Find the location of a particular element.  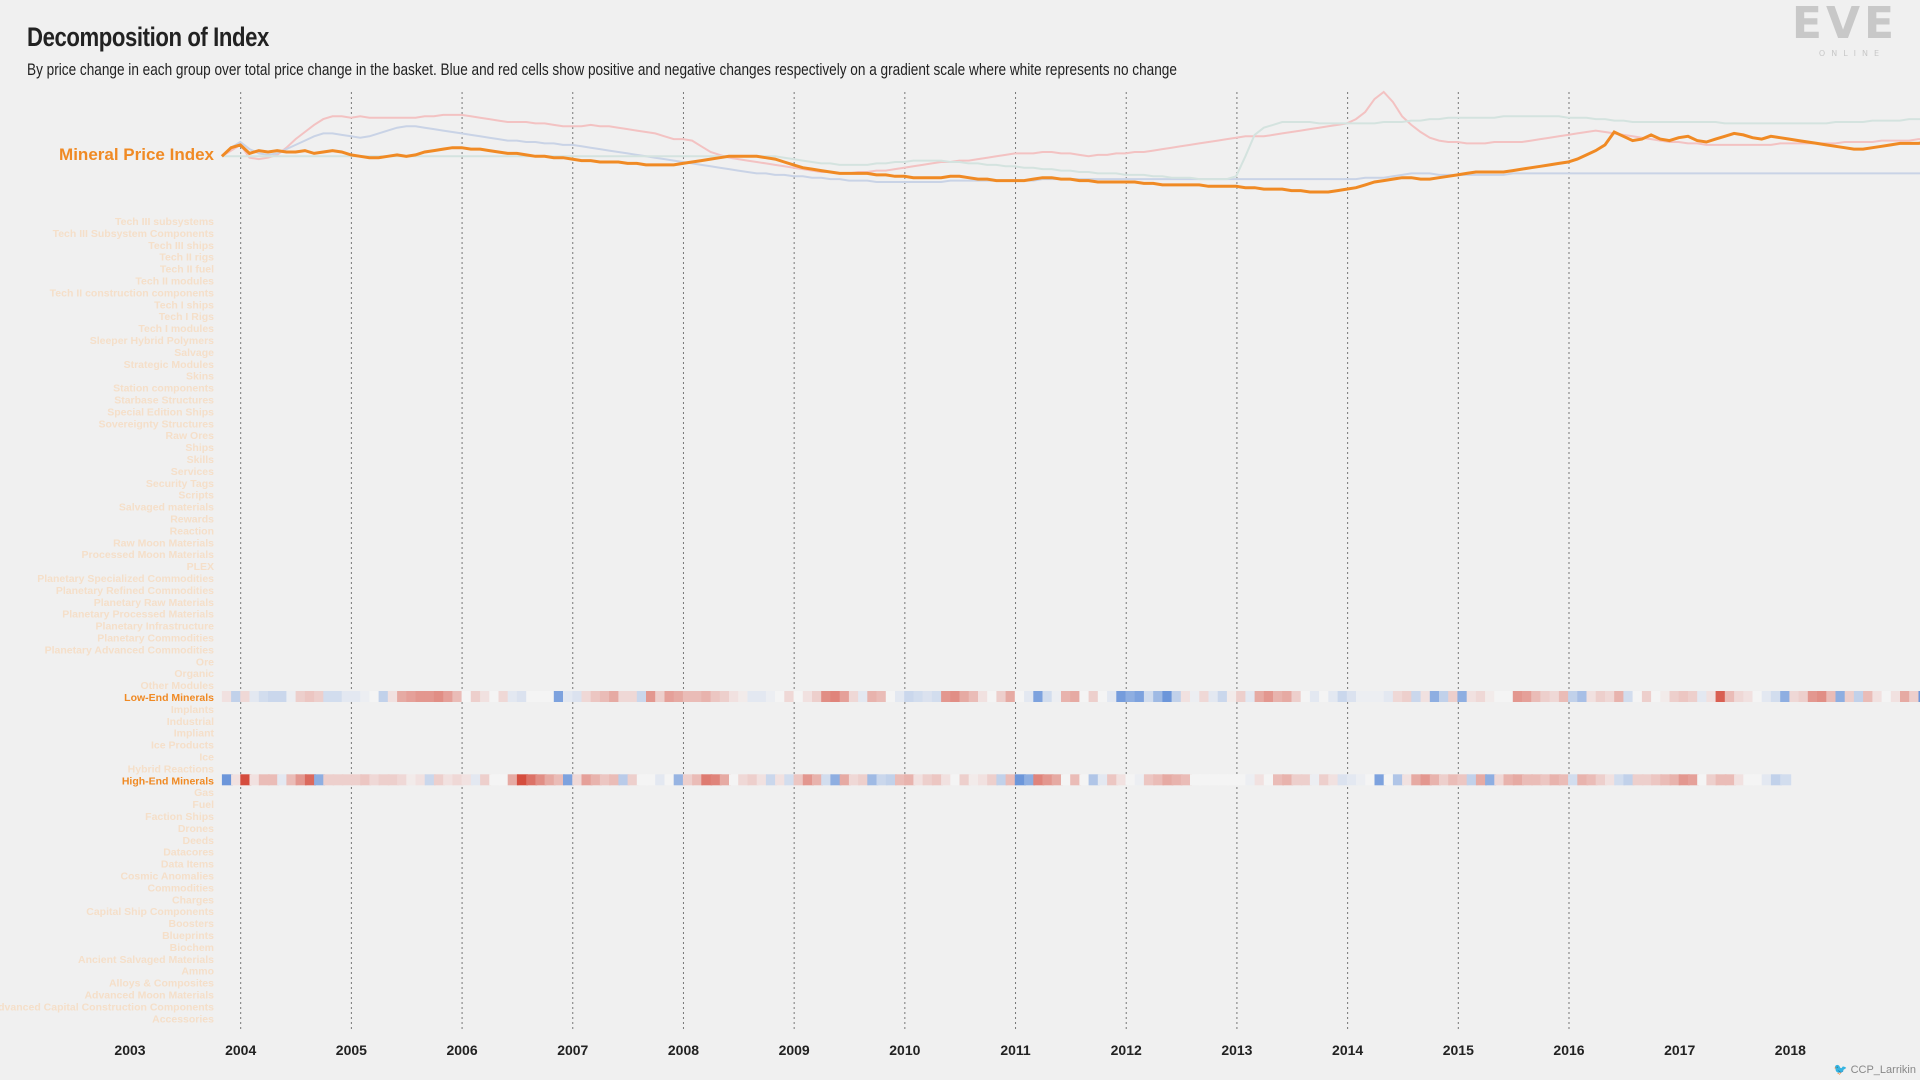

row-label: Implants is located at coordinates (192, 710).